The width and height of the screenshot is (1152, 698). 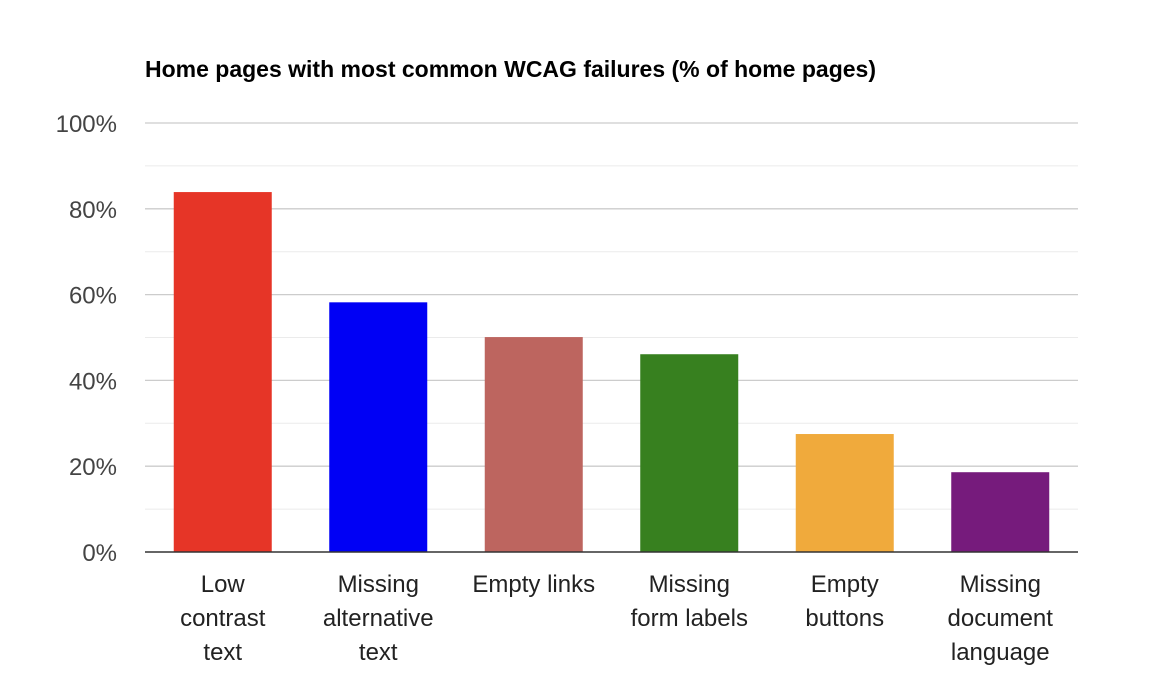 What do you see at coordinates (93, 210) in the screenshot?
I see `y-tick-label: 80%` at bounding box center [93, 210].